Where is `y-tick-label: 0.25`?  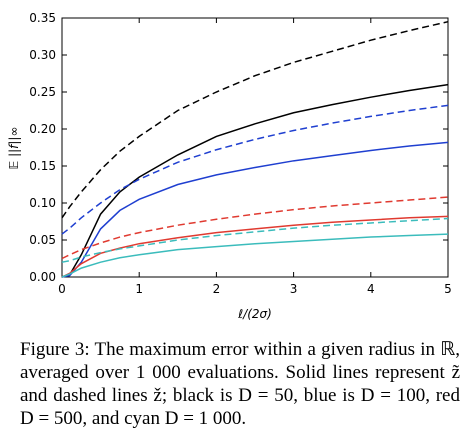 y-tick-label: 0.25 is located at coordinates (42, 92).